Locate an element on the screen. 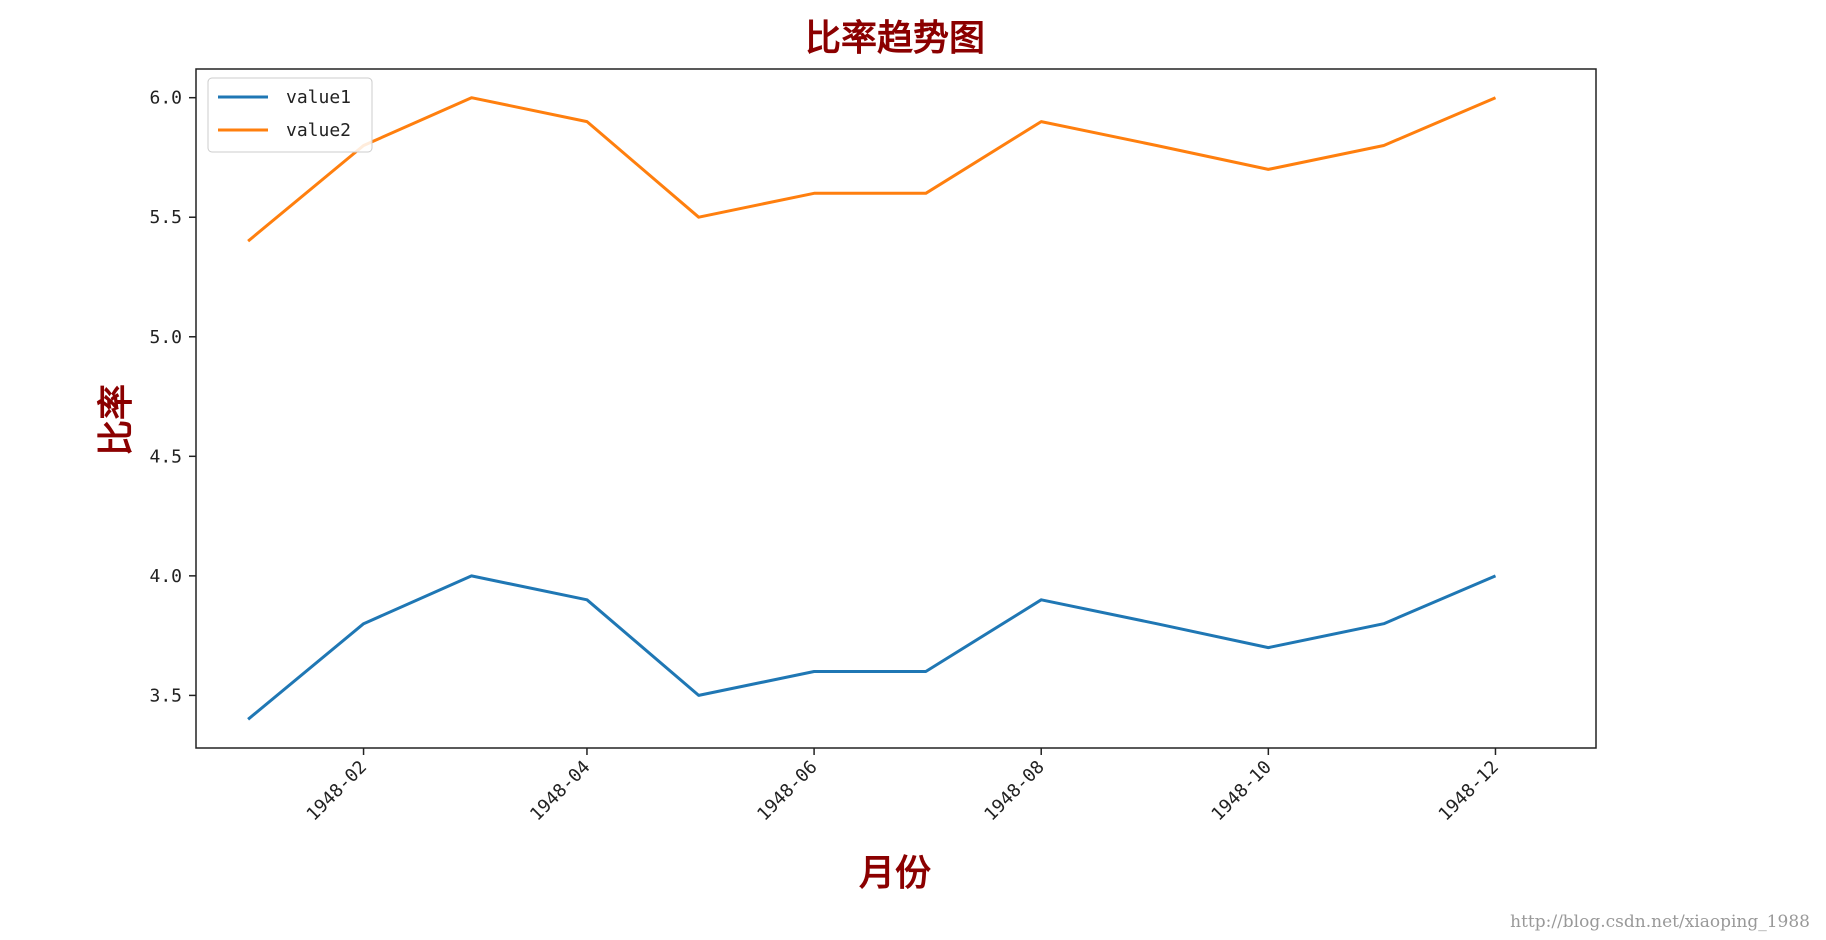 Image resolution: width=1826 pixels, height=940 pixels. x-tick-label: 1948-08 is located at coordinates (1014, 791).